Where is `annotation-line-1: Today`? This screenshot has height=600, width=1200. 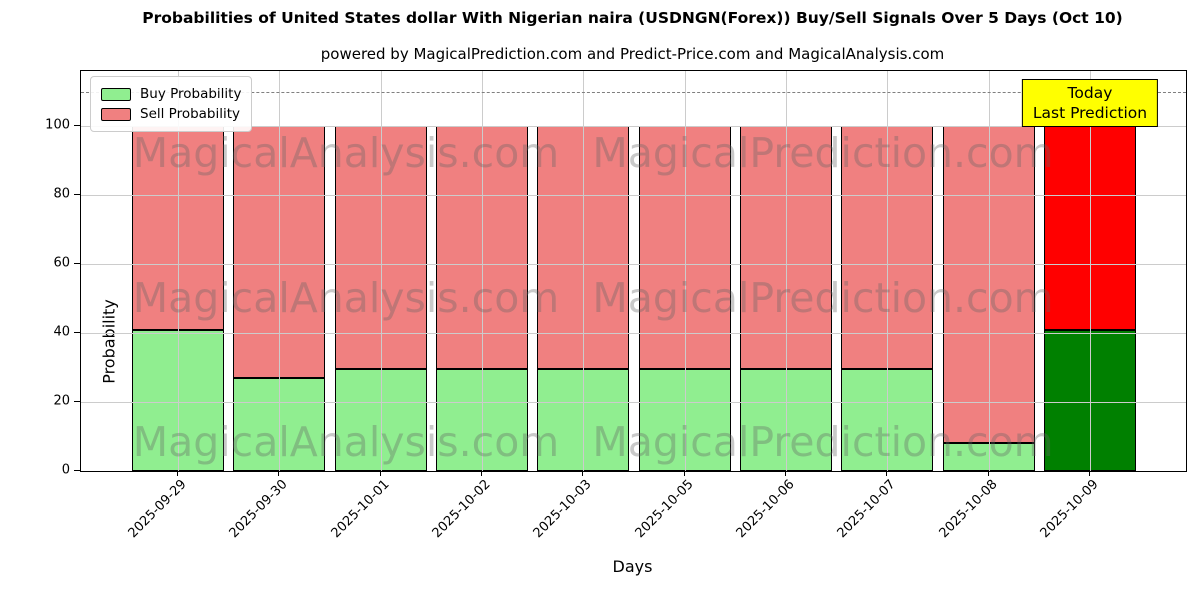 annotation-line-1: Today is located at coordinates (1090, 93).